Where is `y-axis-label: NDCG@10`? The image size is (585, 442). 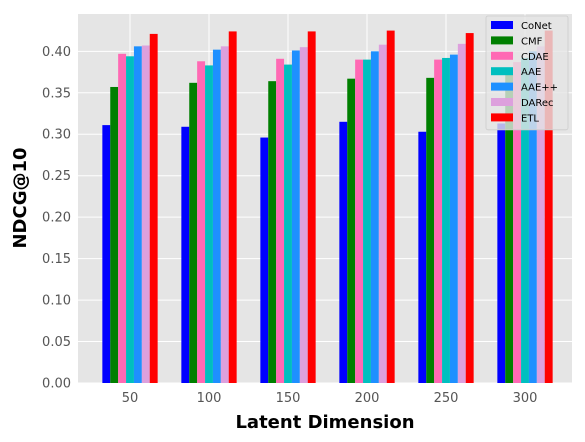
y-axis-label: NDCG@10 is located at coordinates (20, 197).